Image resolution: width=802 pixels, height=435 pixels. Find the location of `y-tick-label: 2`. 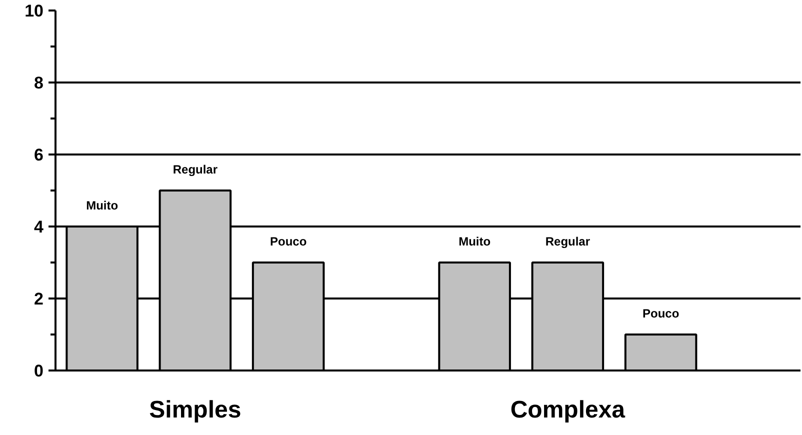

y-tick-label: 2 is located at coordinates (39, 299).